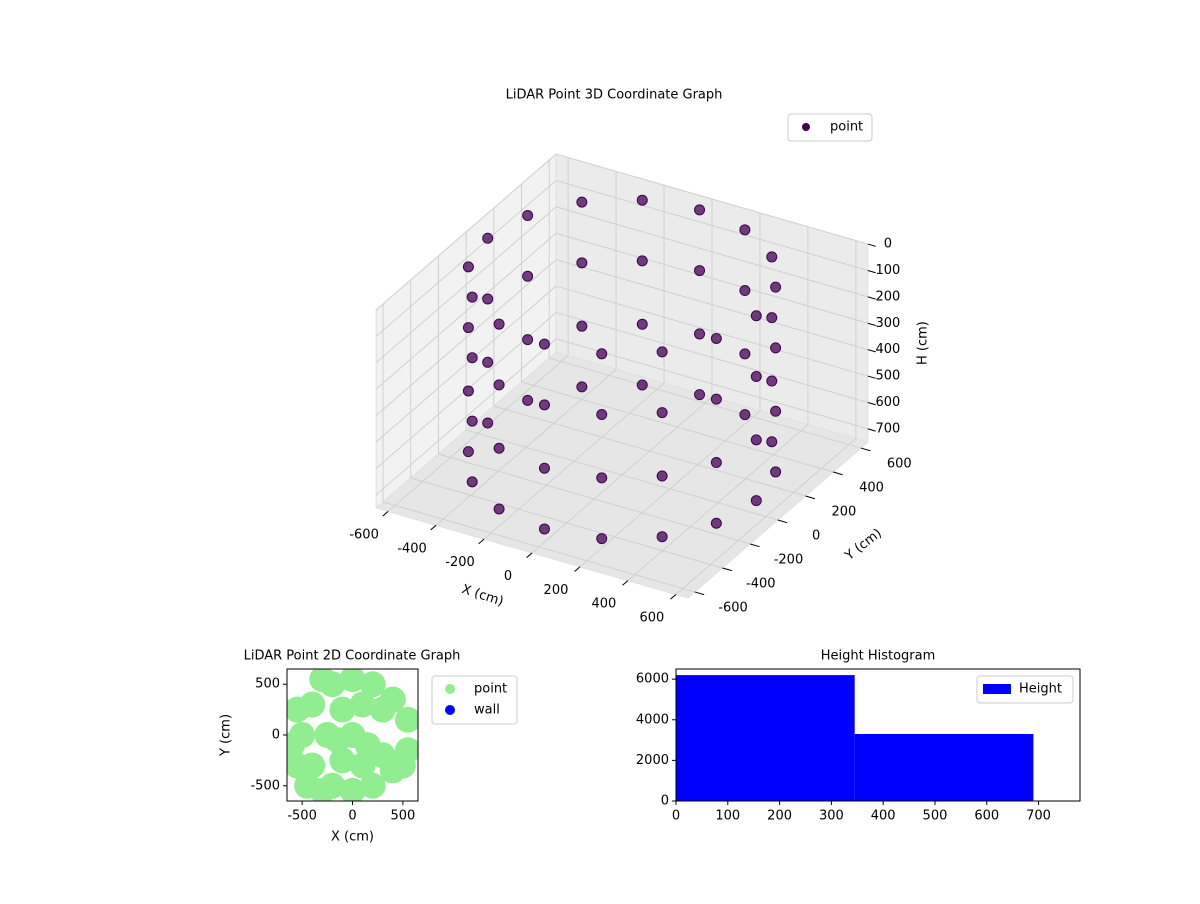 The width and height of the screenshot is (1200, 904). What do you see at coordinates (878, 656) in the screenshot?
I see `chart-title: Height Histogram` at bounding box center [878, 656].